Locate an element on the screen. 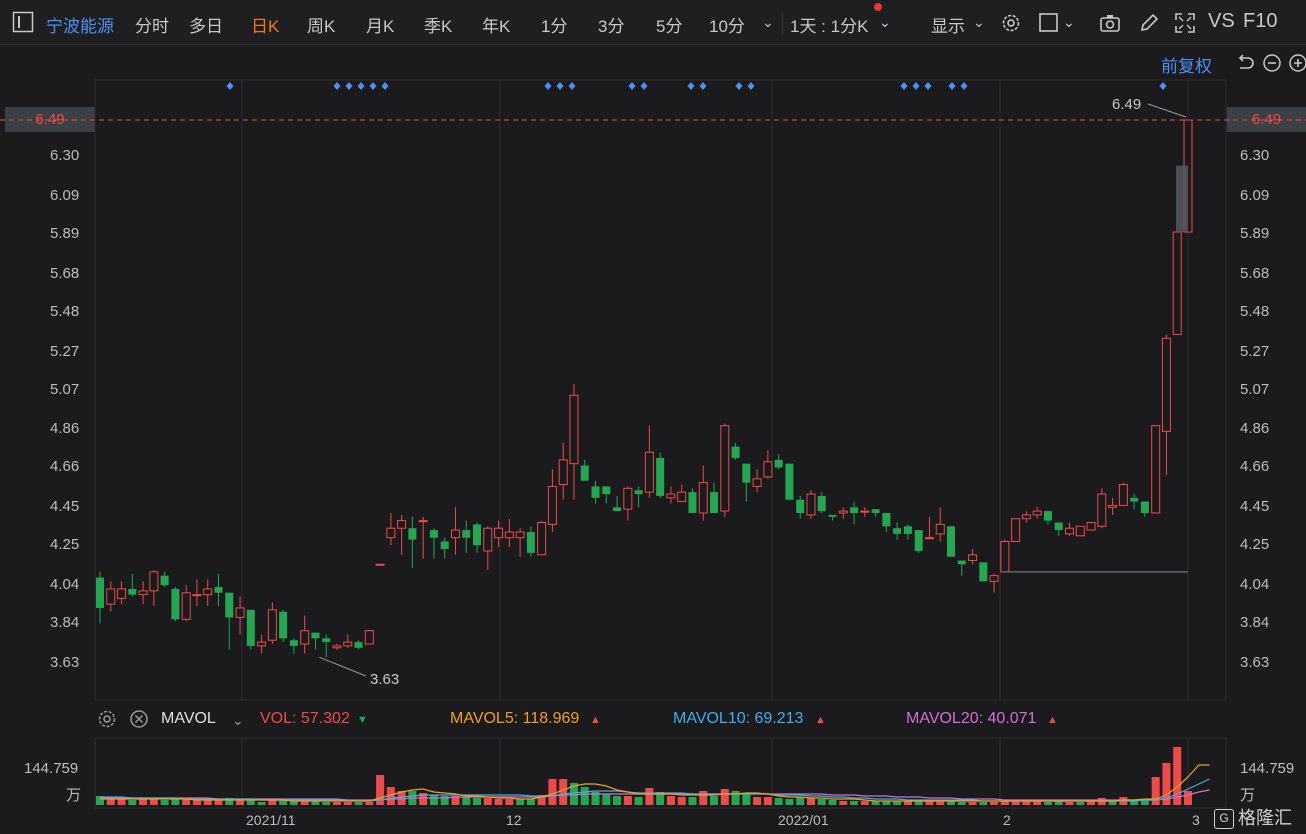 Image resolution: width=1306 pixels, height=834 pixels. y-tick-left: 5.27 is located at coordinates (65, 351).